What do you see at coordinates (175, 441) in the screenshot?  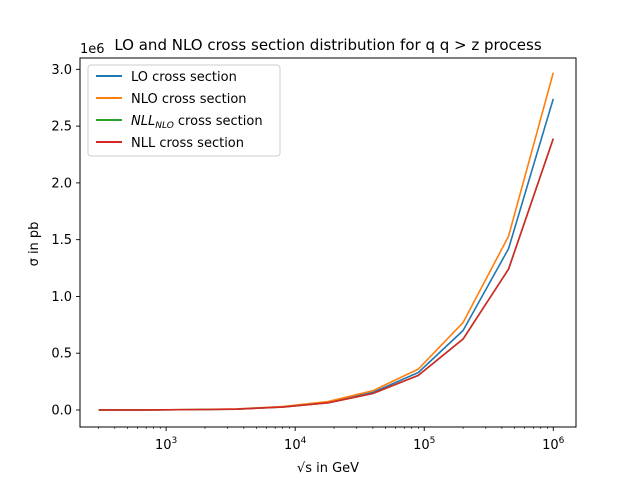 I see `x-tick-exponent: 3` at bounding box center [175, 441].